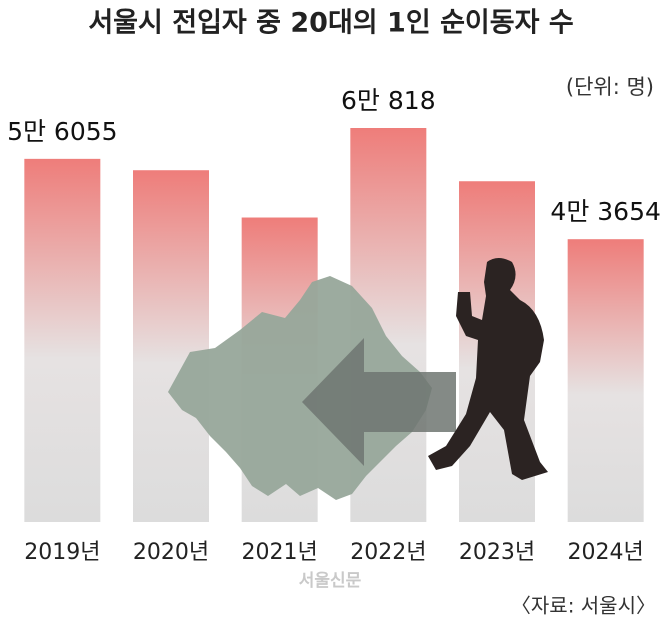 The width and height of the screenshot is (663, 623). Describe the element at coordinates (610, 87) in the screenshot. I see `unit-label: (단위: 명)` at that location.